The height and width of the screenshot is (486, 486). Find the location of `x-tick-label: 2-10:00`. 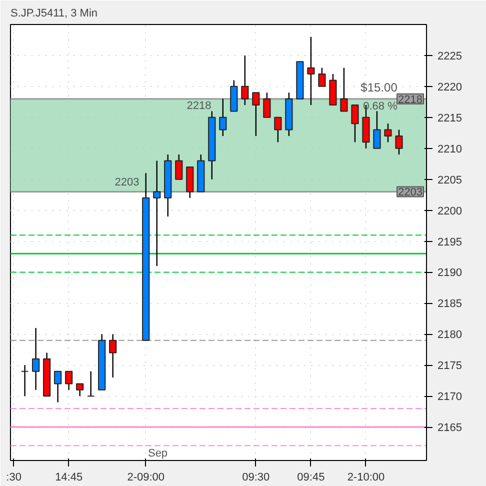

x-tick-label: 2-10:00 is located at coordinates (366, 478).